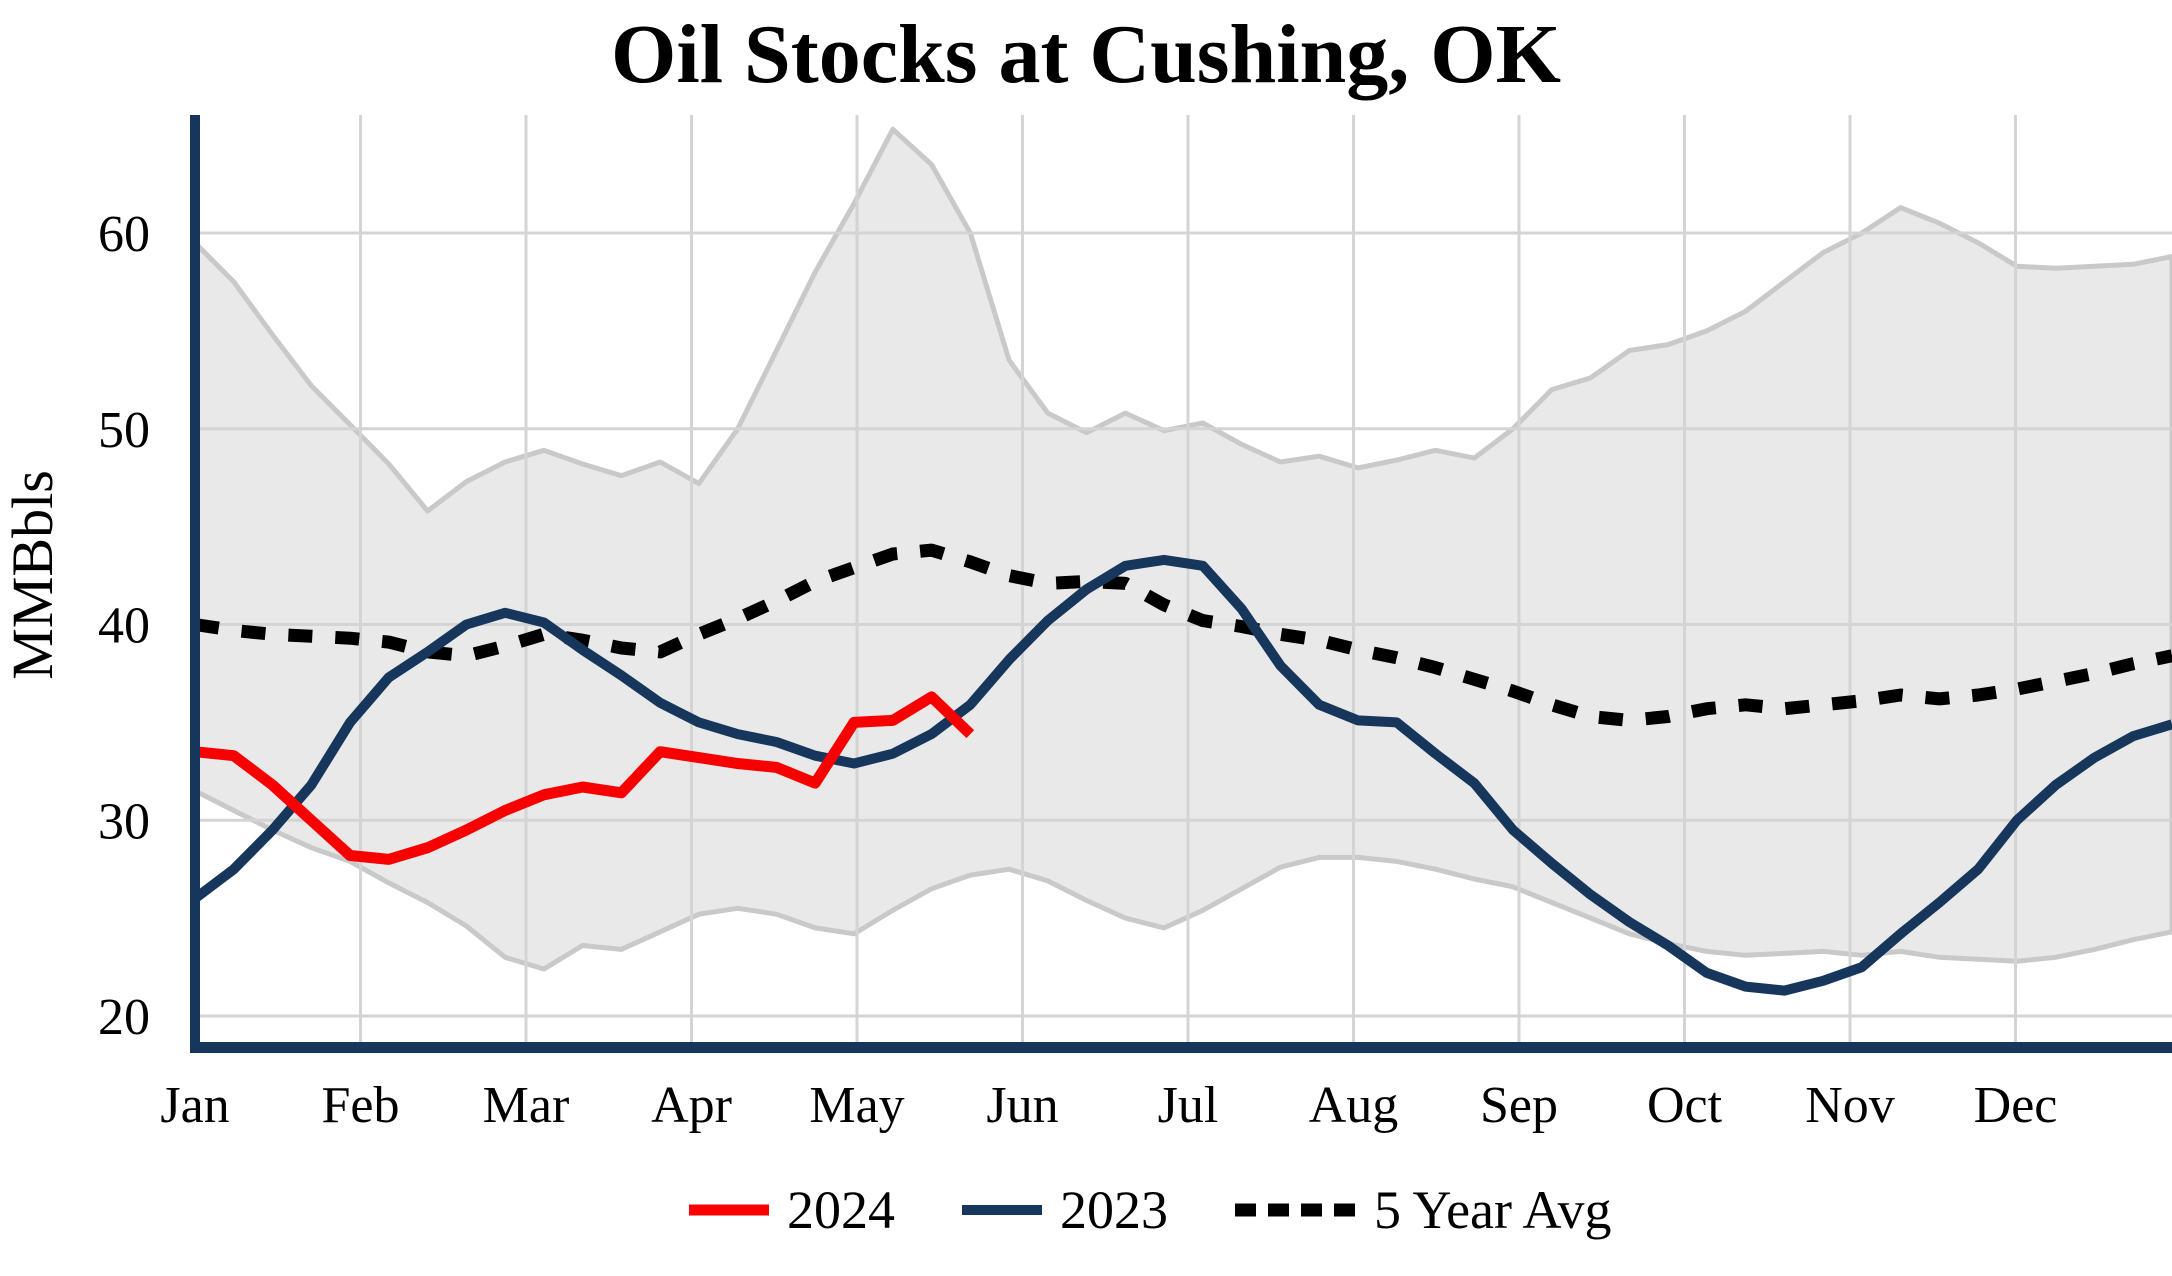 The width and height of the screenshot is (2172, 1276). I want to click on y-tick-label: 40, so click(124, 626).